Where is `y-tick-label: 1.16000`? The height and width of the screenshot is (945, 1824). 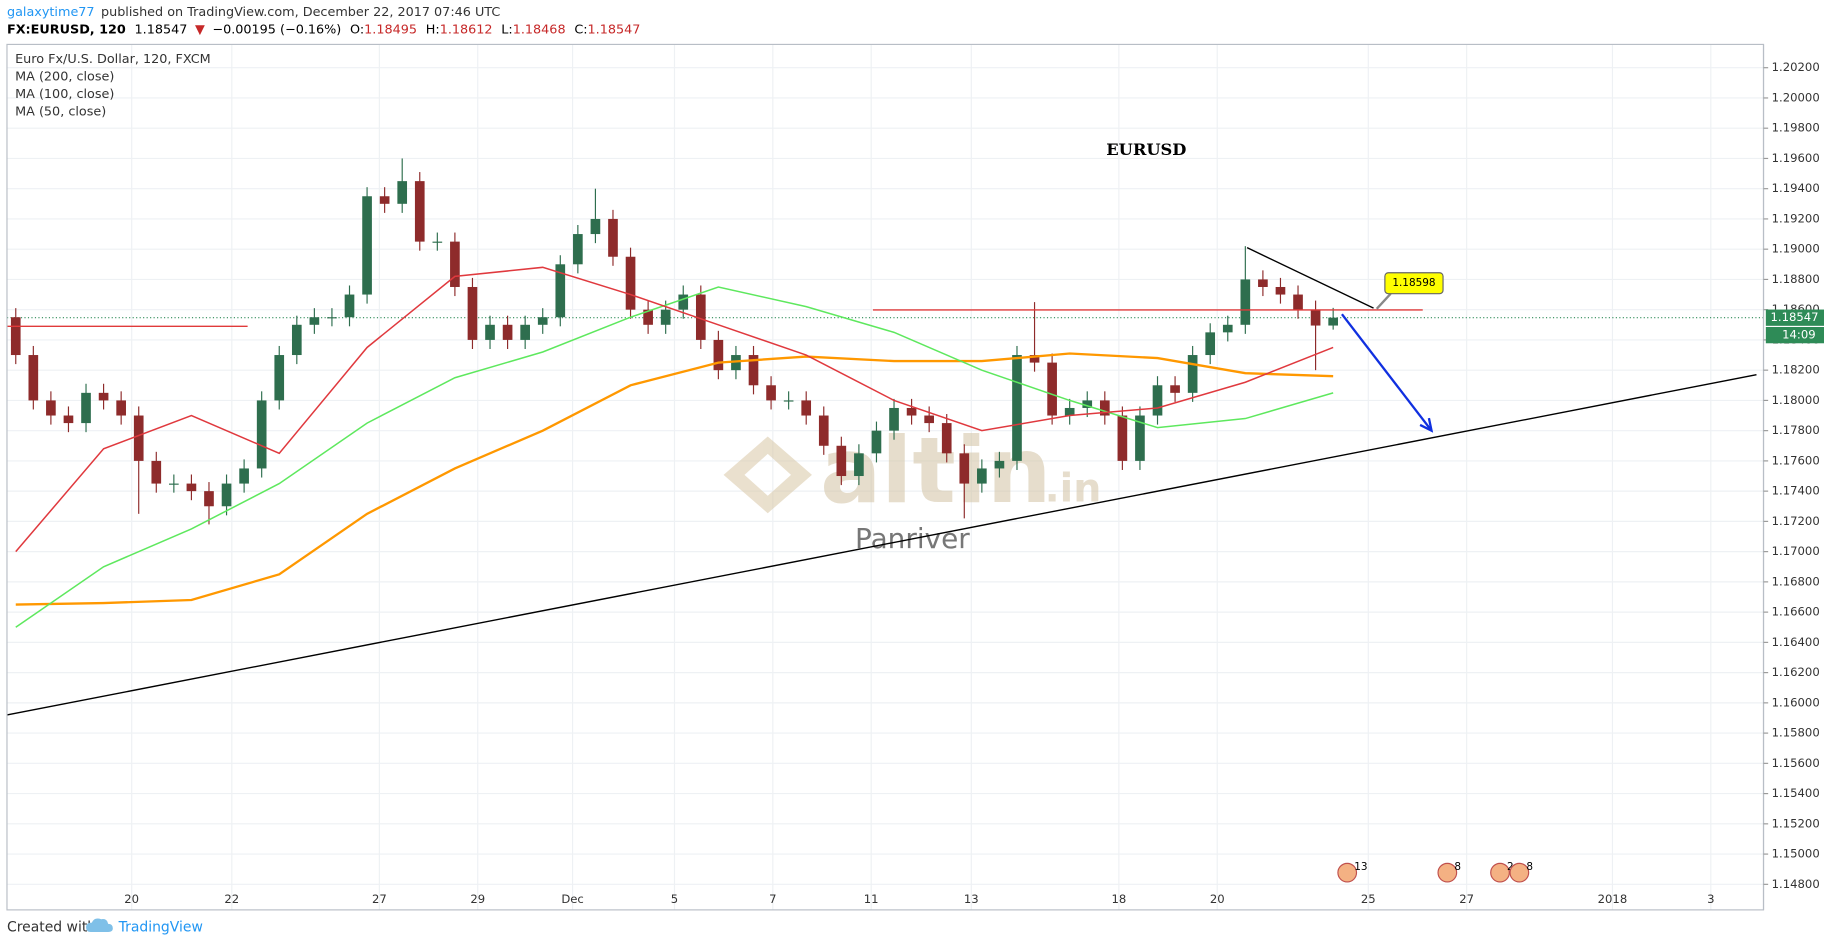
y-tick-label: 1.16000 is located at coordinates (1796, 702).